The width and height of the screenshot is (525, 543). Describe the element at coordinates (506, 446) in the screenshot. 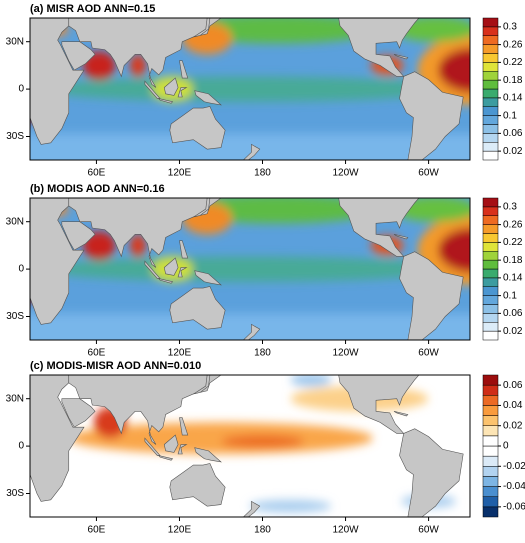

I see `colorbar-label: 0` at that location.